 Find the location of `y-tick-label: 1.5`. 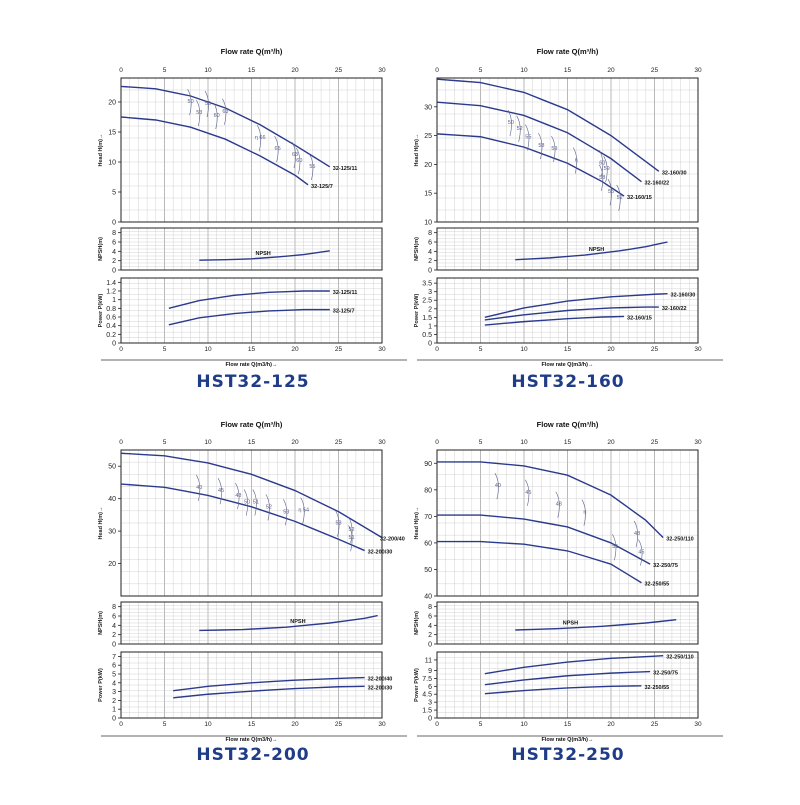

y-tick-label: 1.5 is located at coordinates (427, 318).